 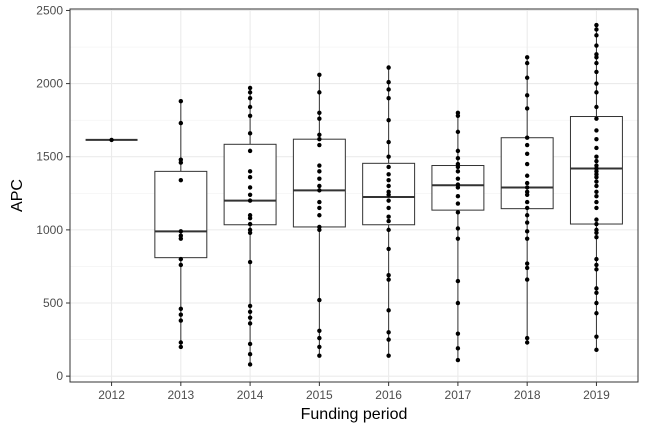 What do you see at coordinates (458, 395) in the screenshot?
I see `x-tick-label: 2017` at bounding box center [458, 395].